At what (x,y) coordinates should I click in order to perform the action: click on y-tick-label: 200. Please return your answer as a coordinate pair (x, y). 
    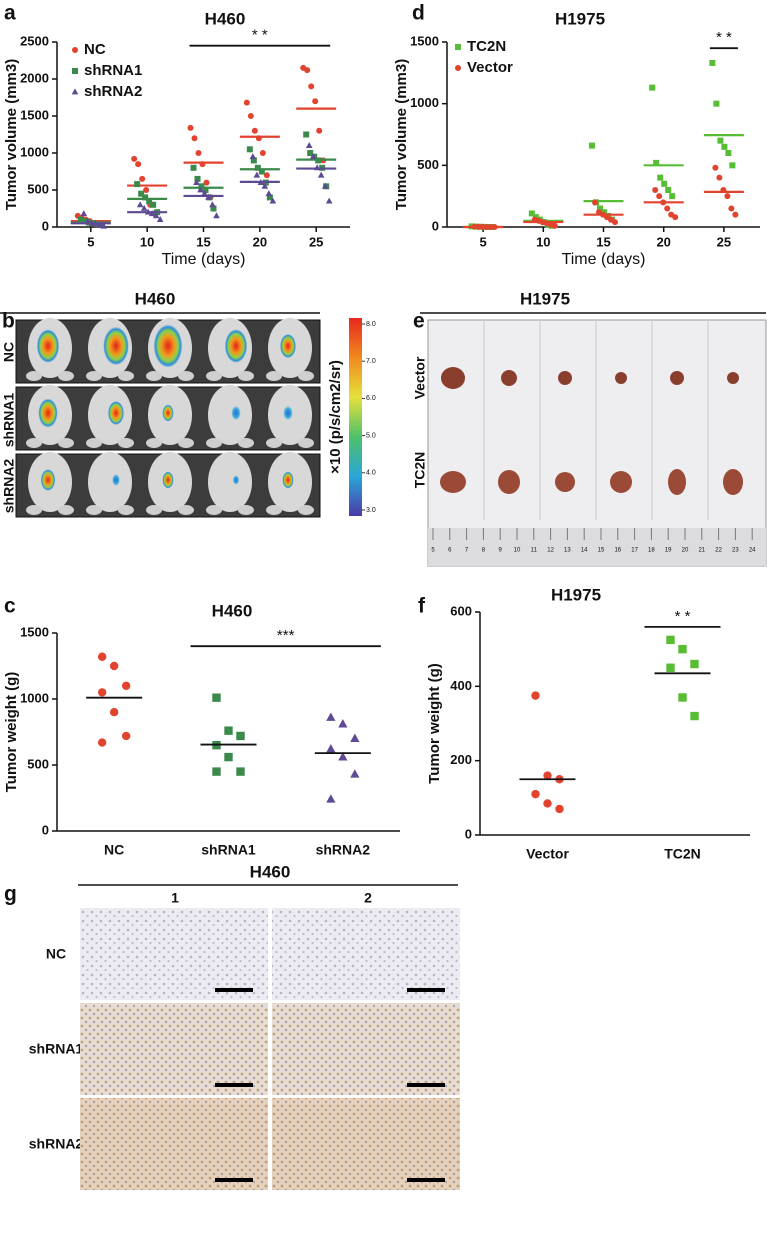
    Looking at the image, I should click on (461, 759).